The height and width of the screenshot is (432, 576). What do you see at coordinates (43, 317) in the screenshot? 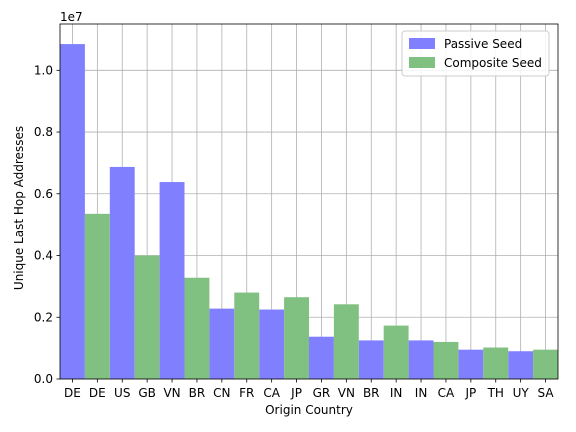
I see `y-tick-label: 0.2` at bounding box center [43, 317].